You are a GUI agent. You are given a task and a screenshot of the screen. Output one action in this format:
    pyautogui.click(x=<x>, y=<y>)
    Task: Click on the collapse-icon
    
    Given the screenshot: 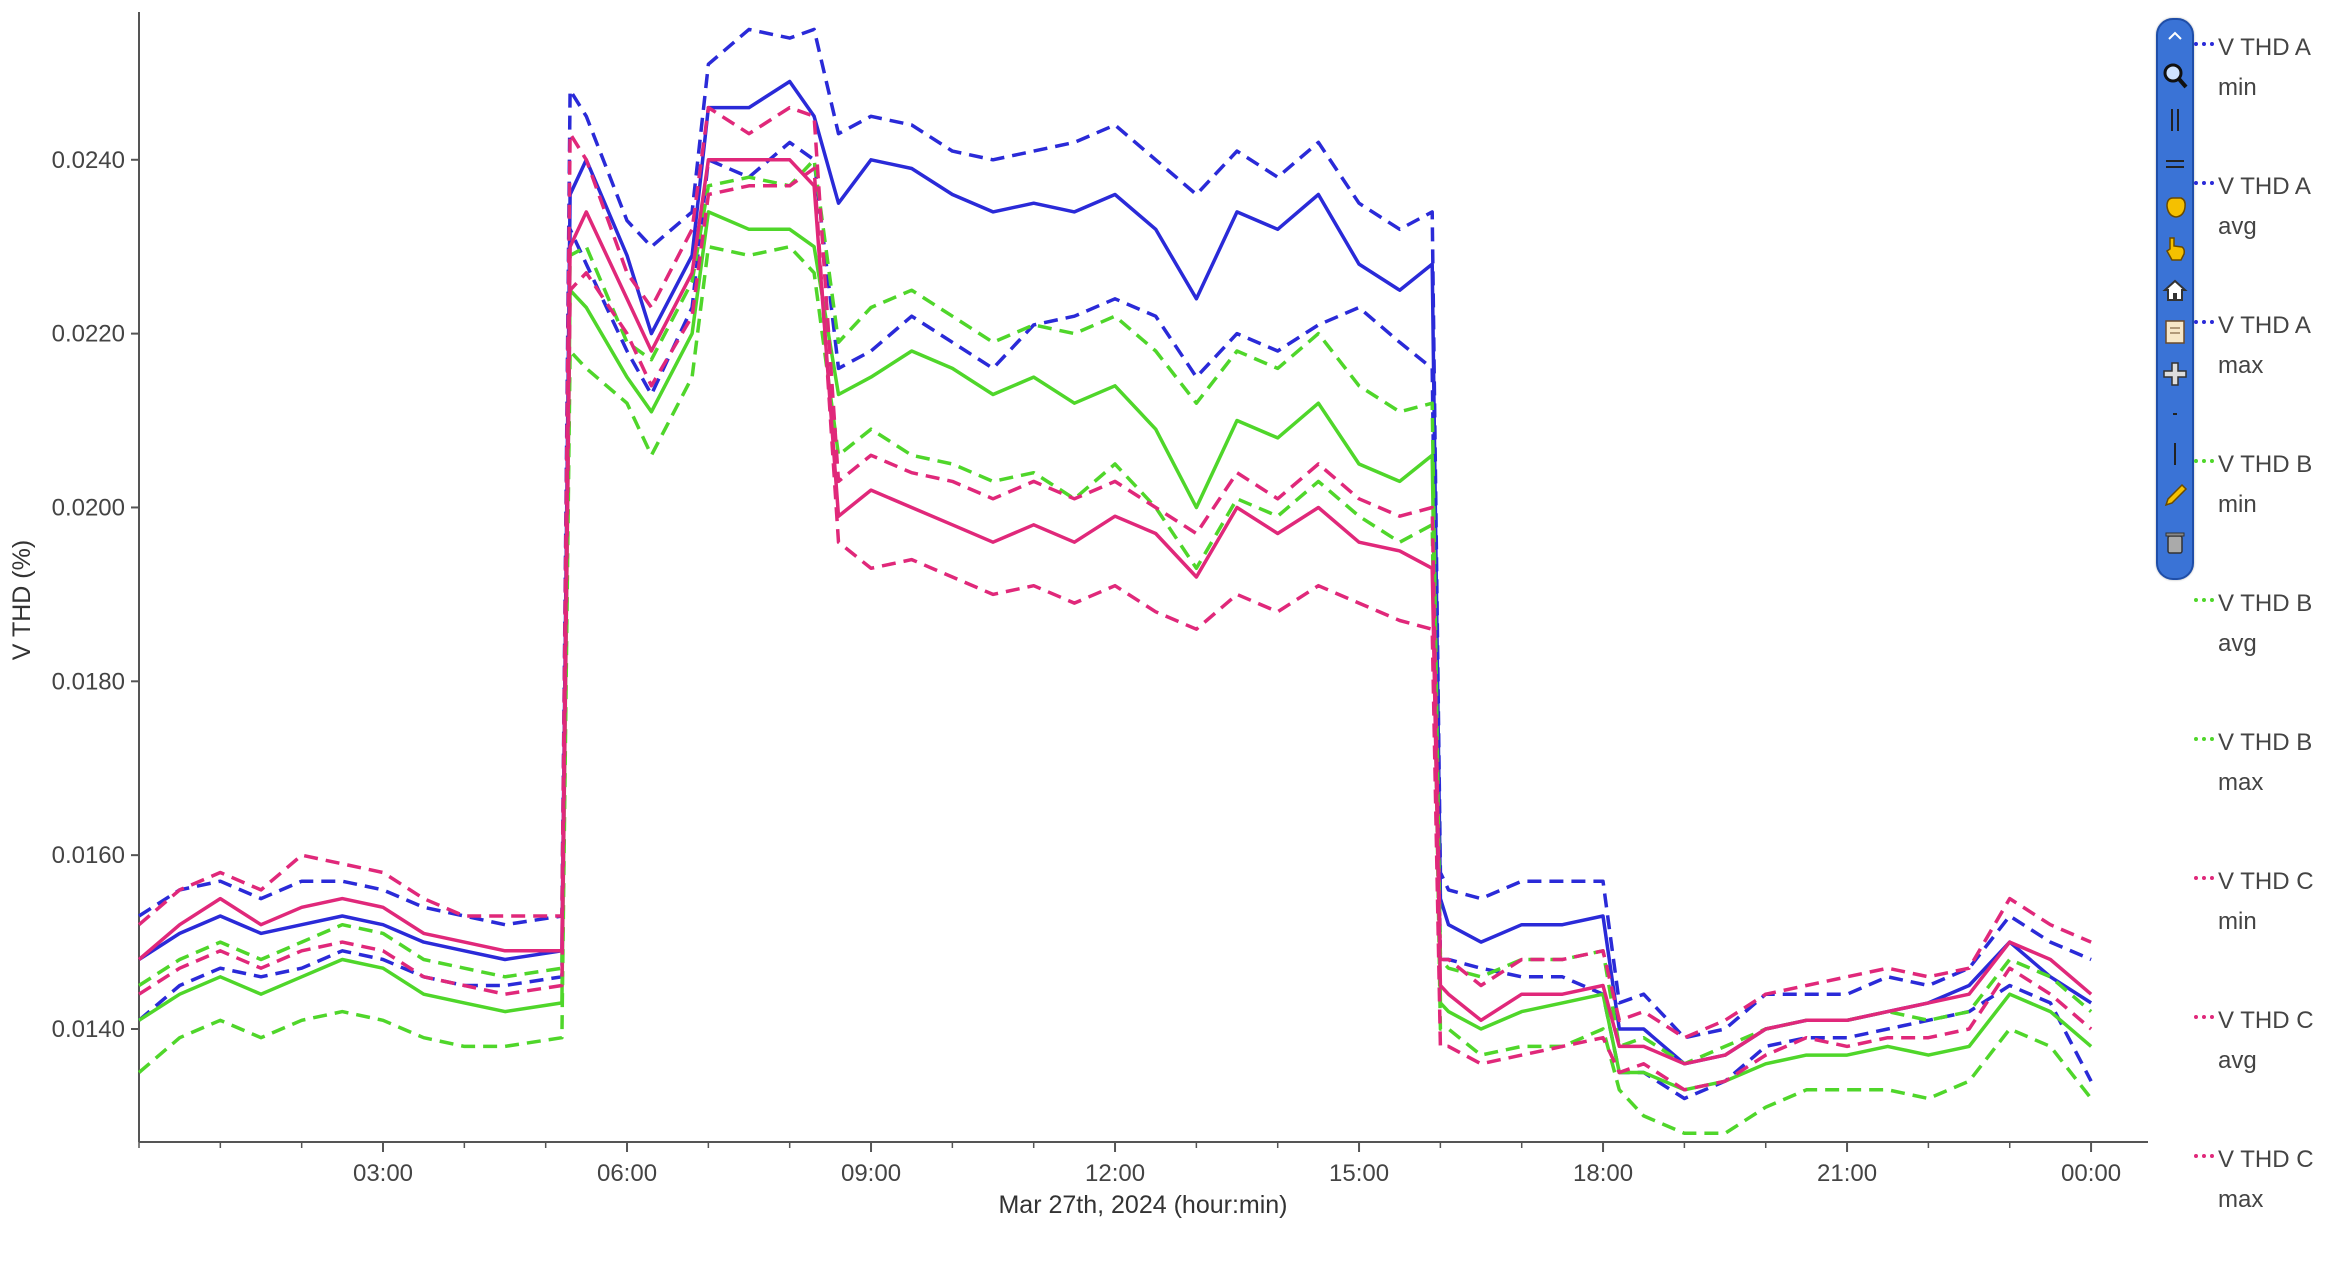 What is the action you would take?
    pyautogui.click(x=2175, y=36)
    